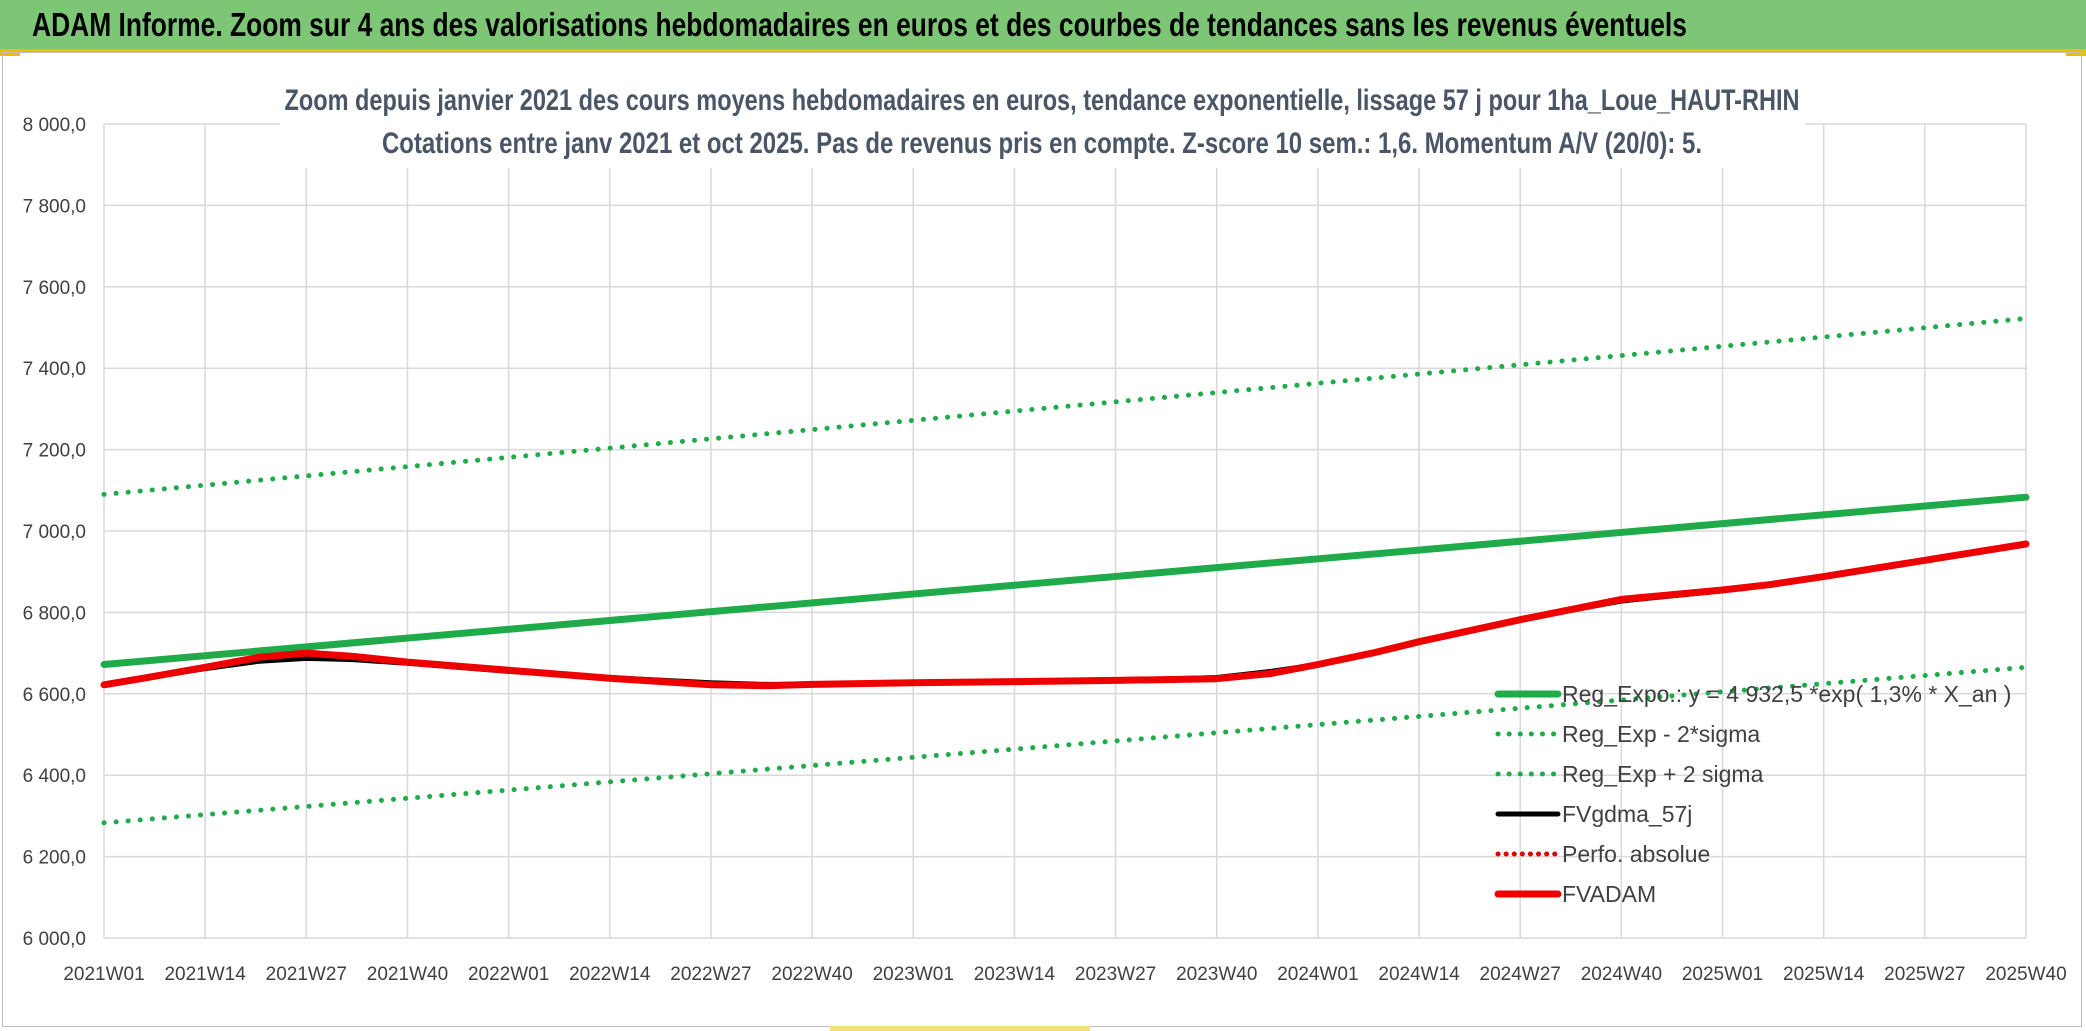 The height and width of the screenshot is (1031, 2086). Describe the element at coordinates (407, 974) in the screenshot. I see `x-tick-label: 2021W40` at that location.